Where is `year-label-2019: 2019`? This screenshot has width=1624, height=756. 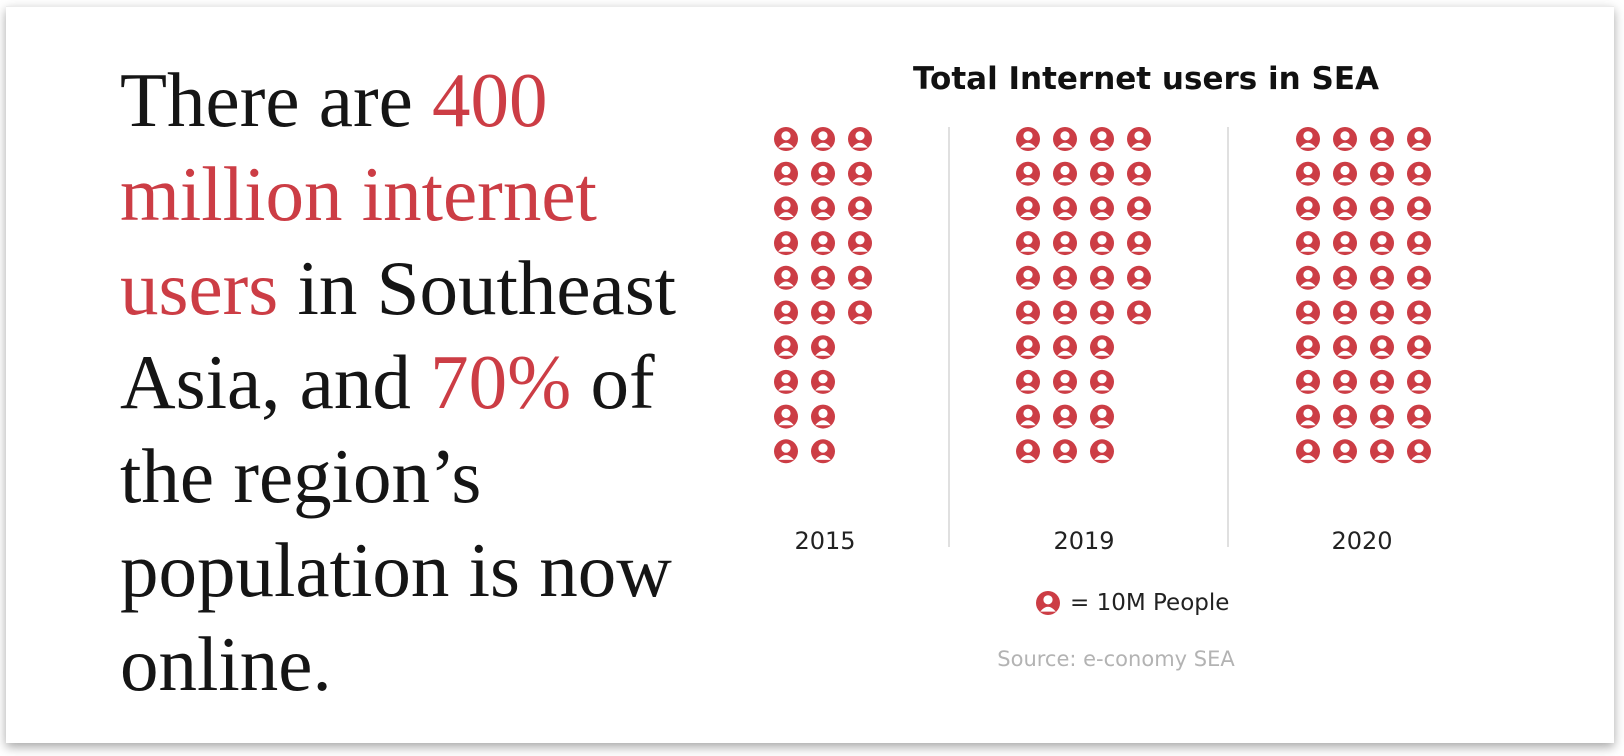
year-label-2019: 2019 is located at coordinates (1084, 541).